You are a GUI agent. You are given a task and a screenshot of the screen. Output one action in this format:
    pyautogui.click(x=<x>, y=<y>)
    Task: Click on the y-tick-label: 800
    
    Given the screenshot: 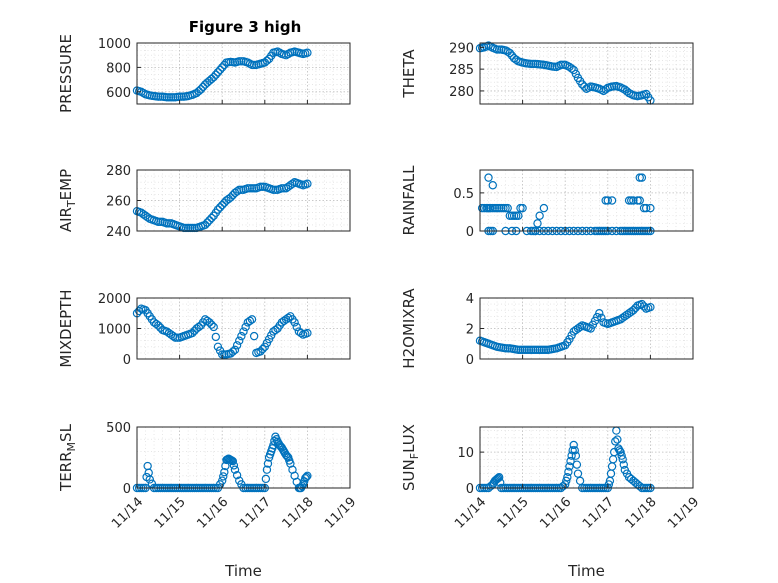 What is the action you would take?
    pyautogui.click(x=118, y=68)
    